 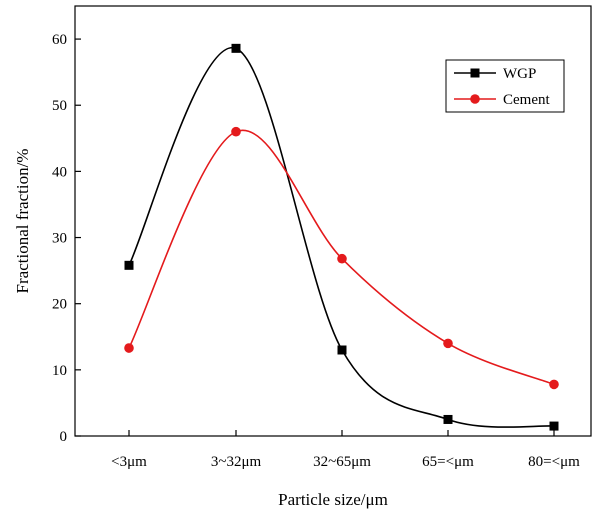 I want to click on y-axis-ticks: 0 10 20 30 40 50 60, so click(x=66, y=238).